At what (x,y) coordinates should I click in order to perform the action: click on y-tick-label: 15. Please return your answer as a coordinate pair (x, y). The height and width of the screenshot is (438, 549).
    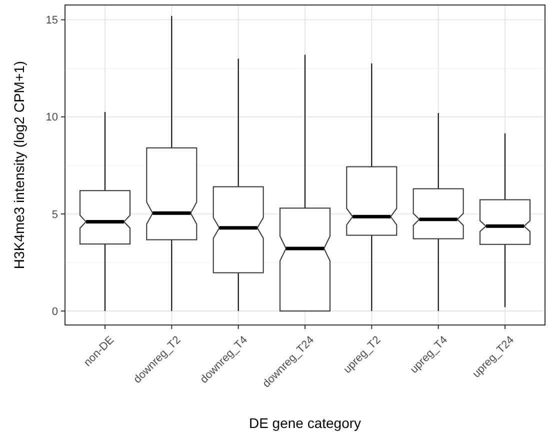
    Looking at the image, I should click on (52, 20).